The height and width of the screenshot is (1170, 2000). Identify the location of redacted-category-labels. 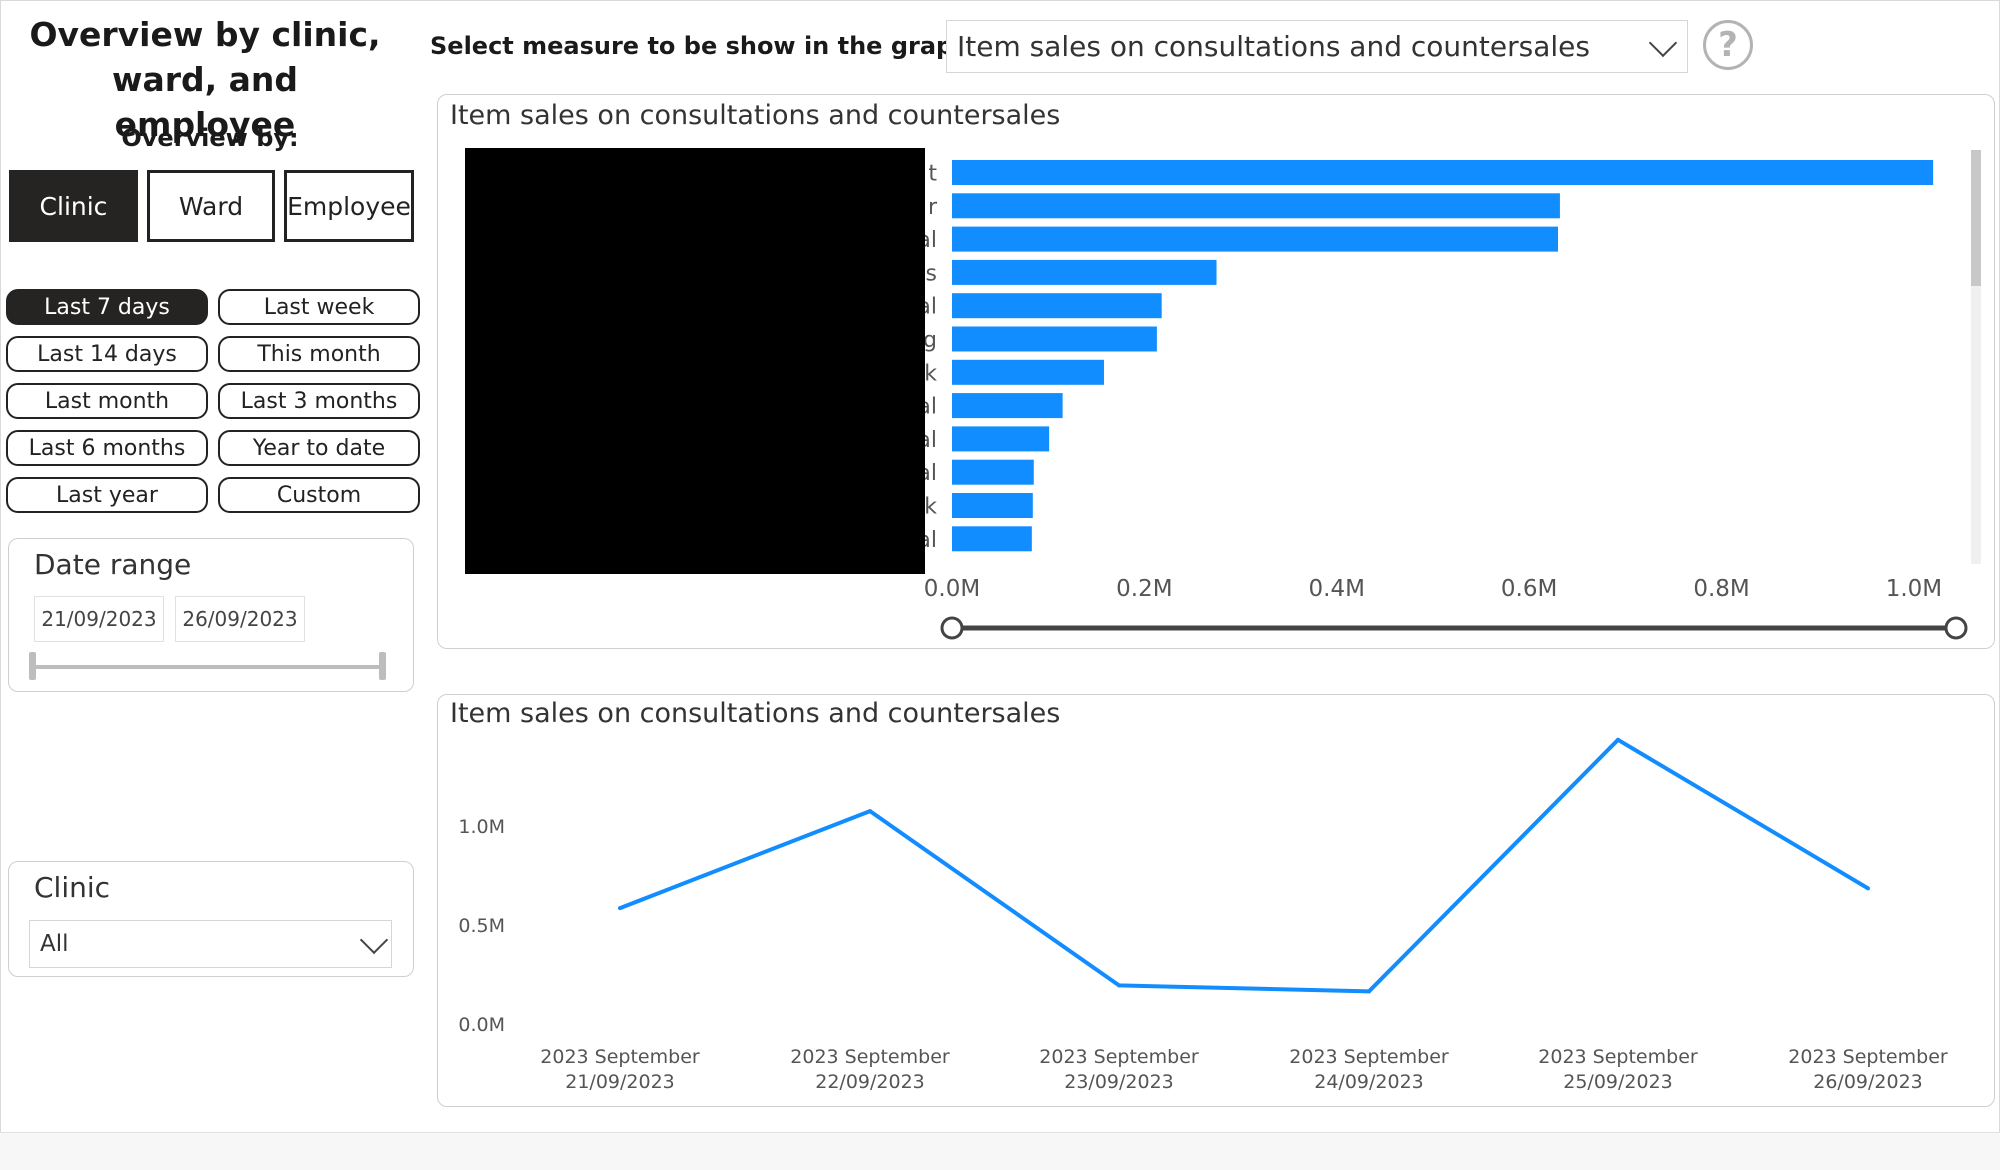
(695, 361).